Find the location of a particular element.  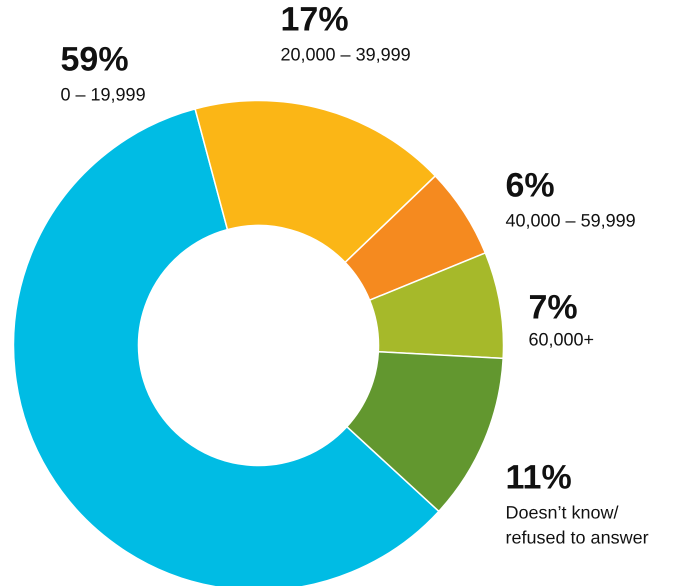

slice-label: 20,000 – 39,999 is located at coordinates (345, 54).